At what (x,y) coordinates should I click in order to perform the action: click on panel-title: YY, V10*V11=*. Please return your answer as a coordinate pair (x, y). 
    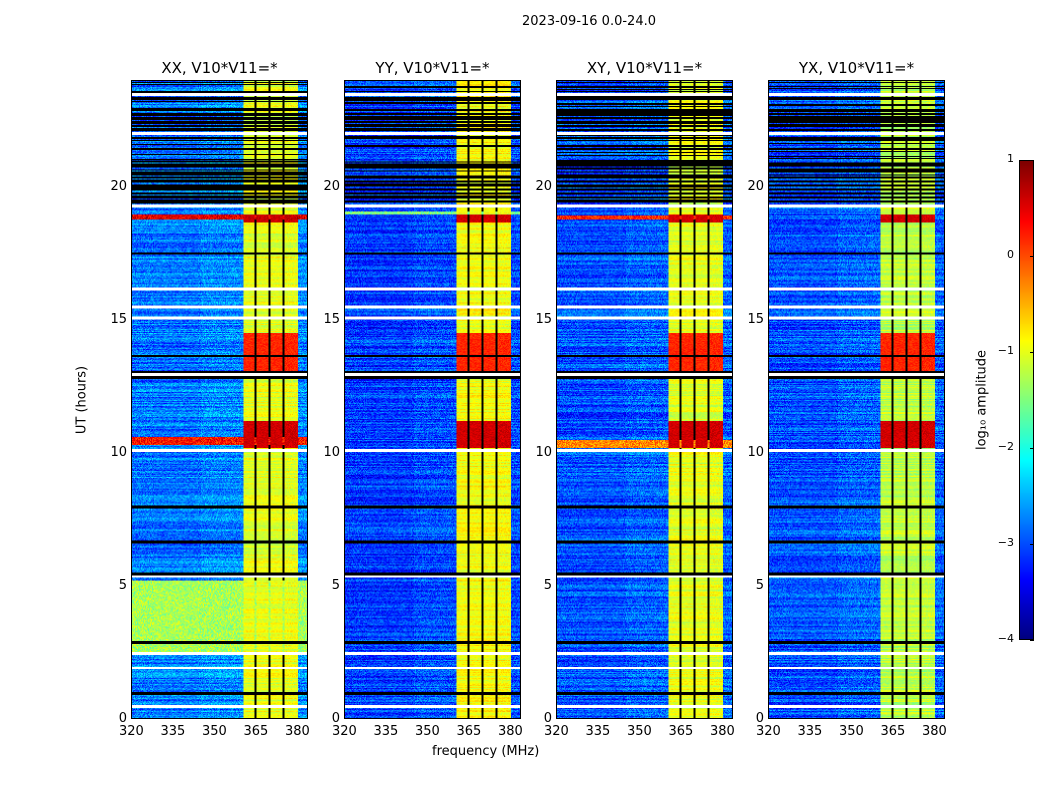
    Looking at the image, I should click on (432, 68).